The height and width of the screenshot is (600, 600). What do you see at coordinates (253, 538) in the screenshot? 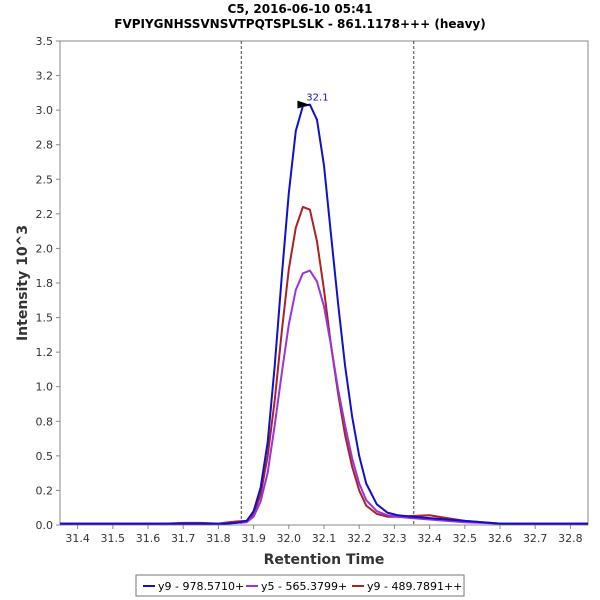
I see `x-tick-label: 31.9` at bounding box center [253, 538].